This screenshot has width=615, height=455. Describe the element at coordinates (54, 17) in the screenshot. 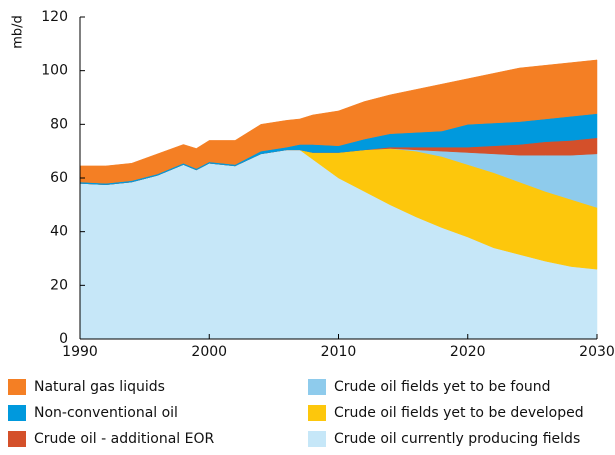

I see `y-tick-label: 120` at that location.